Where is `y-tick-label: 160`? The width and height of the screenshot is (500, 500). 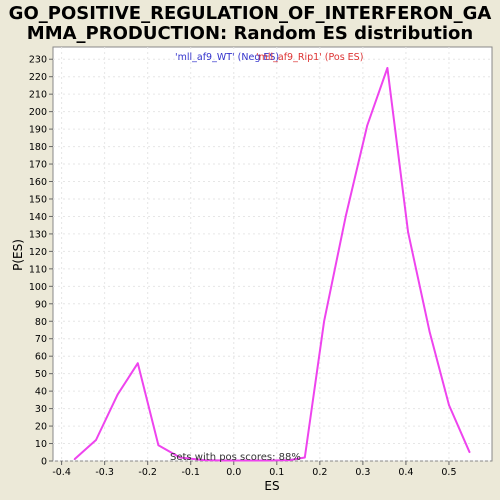 y-tick-label: 160 is located at coordinates (38, 182).